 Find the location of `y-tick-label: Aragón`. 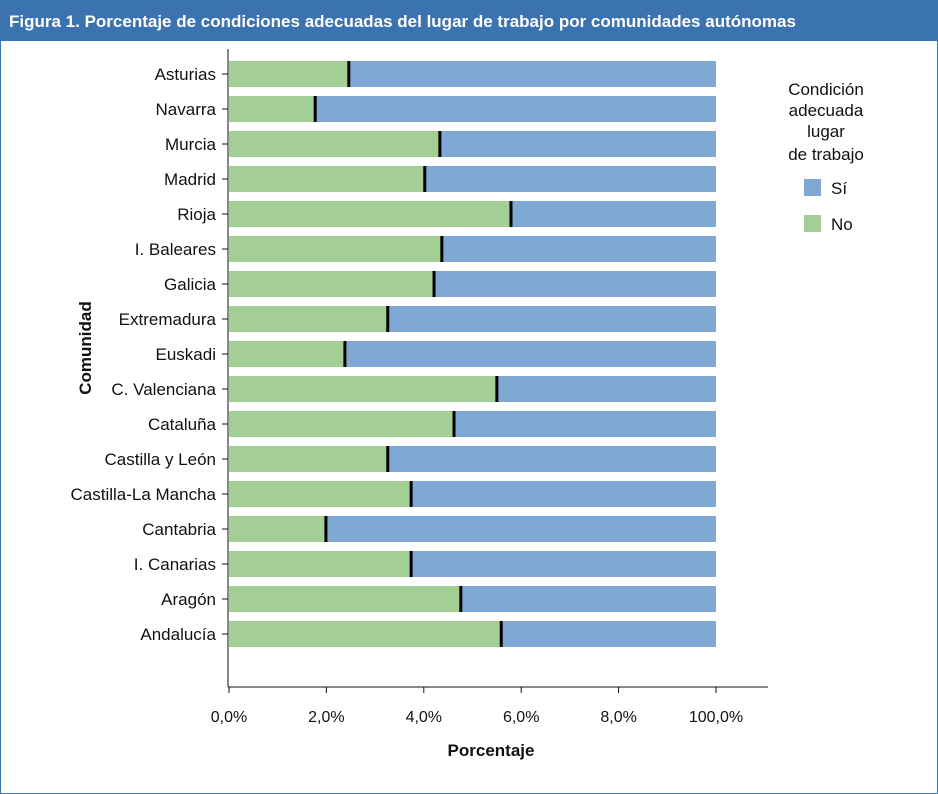

y-tick-label: Aragón is located at coordinates (188, 599).